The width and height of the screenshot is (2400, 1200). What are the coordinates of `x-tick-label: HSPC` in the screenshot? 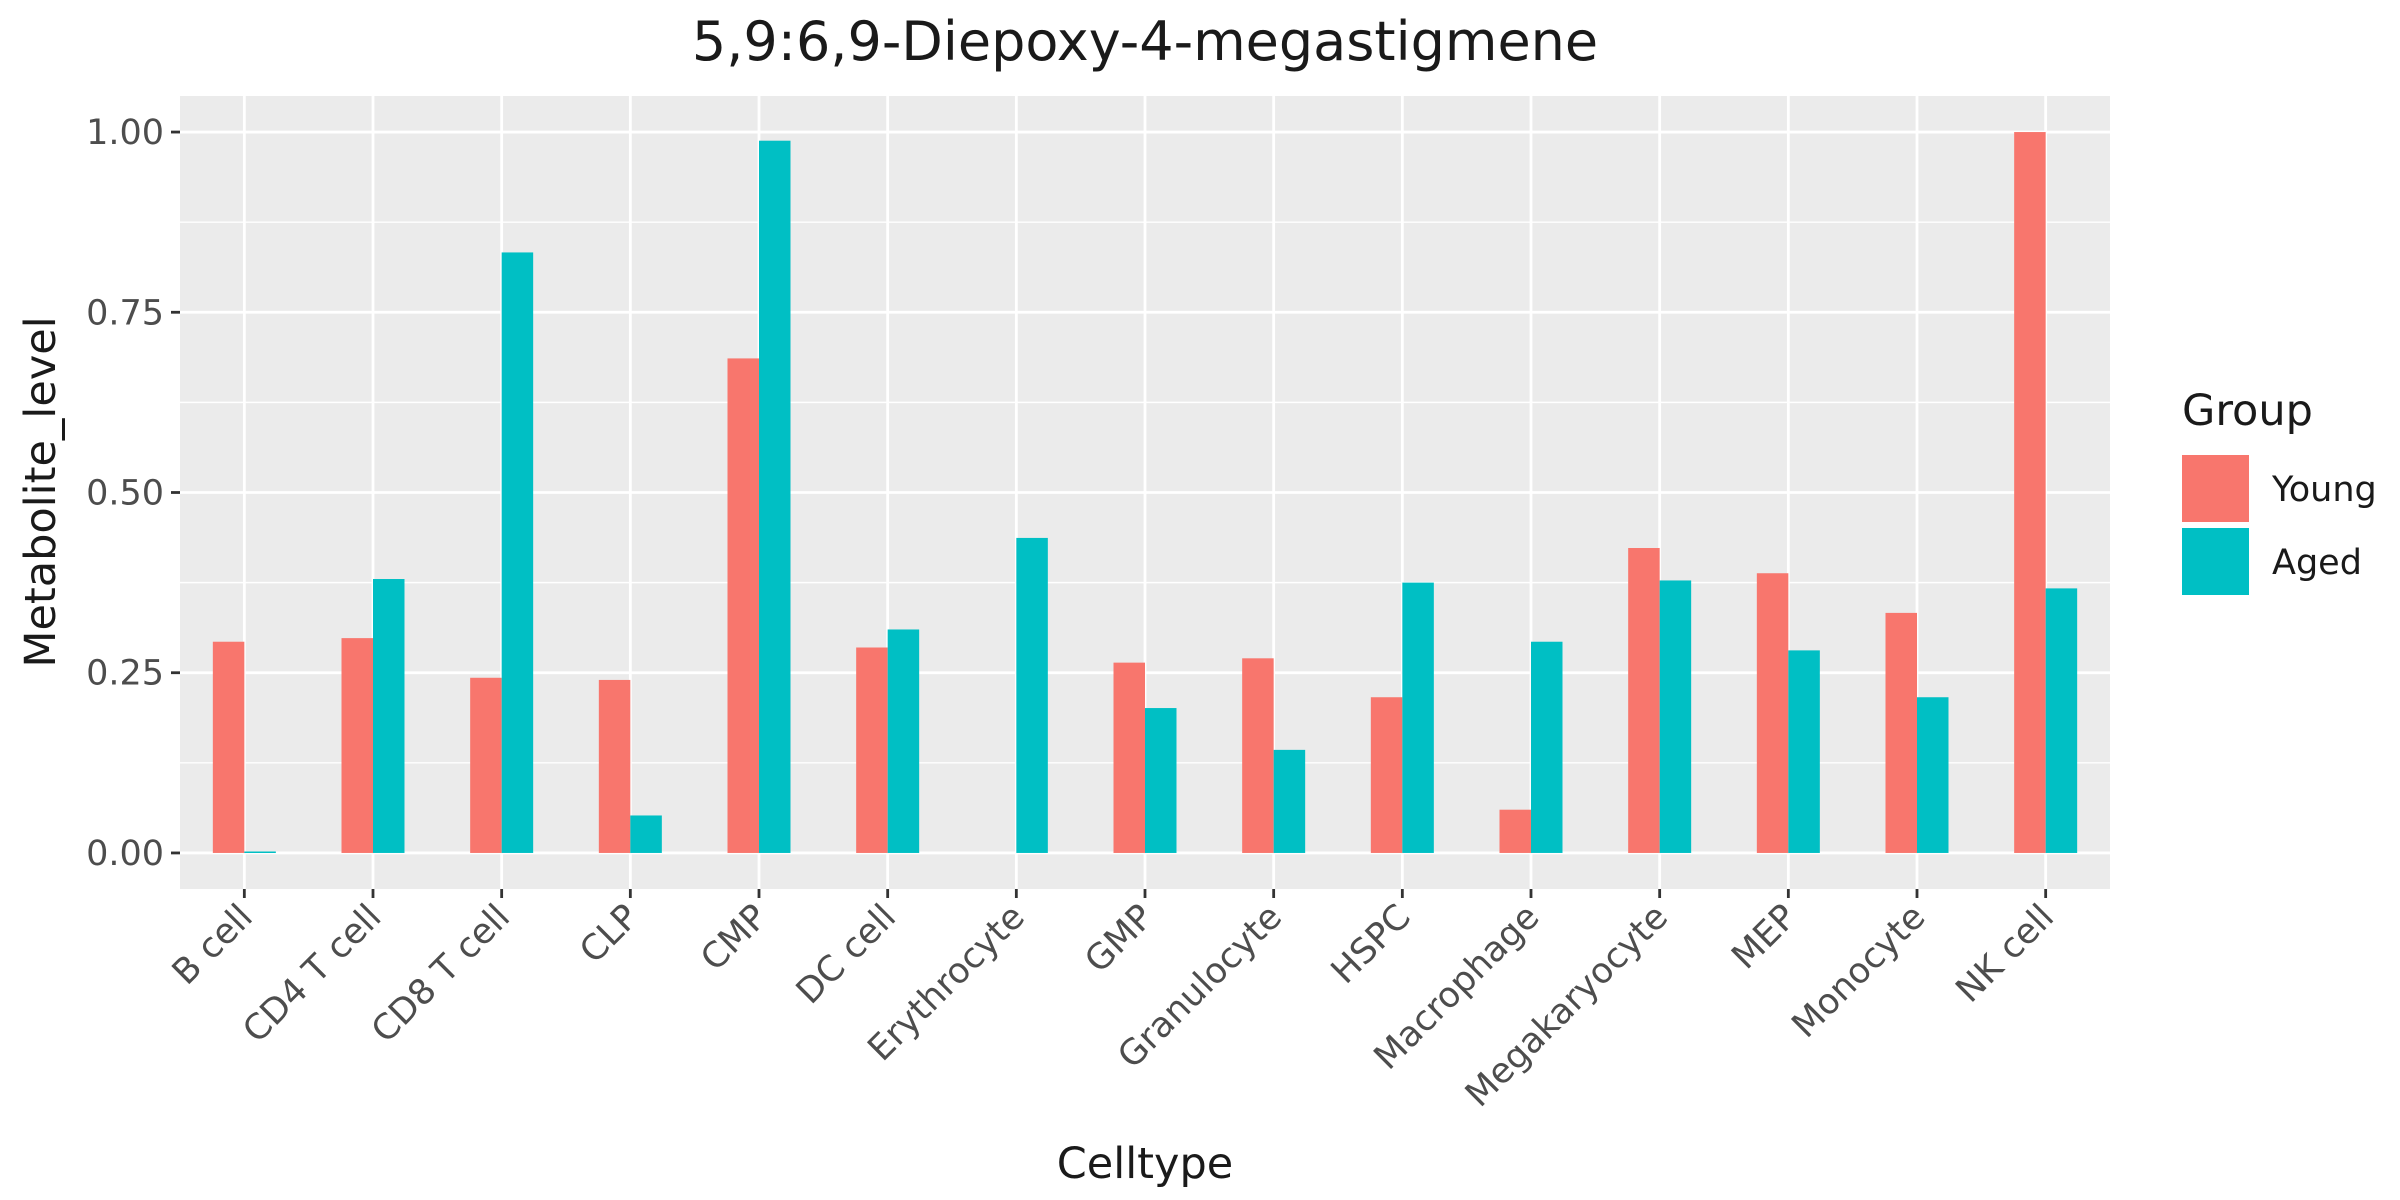 It's located at (1371, 944).